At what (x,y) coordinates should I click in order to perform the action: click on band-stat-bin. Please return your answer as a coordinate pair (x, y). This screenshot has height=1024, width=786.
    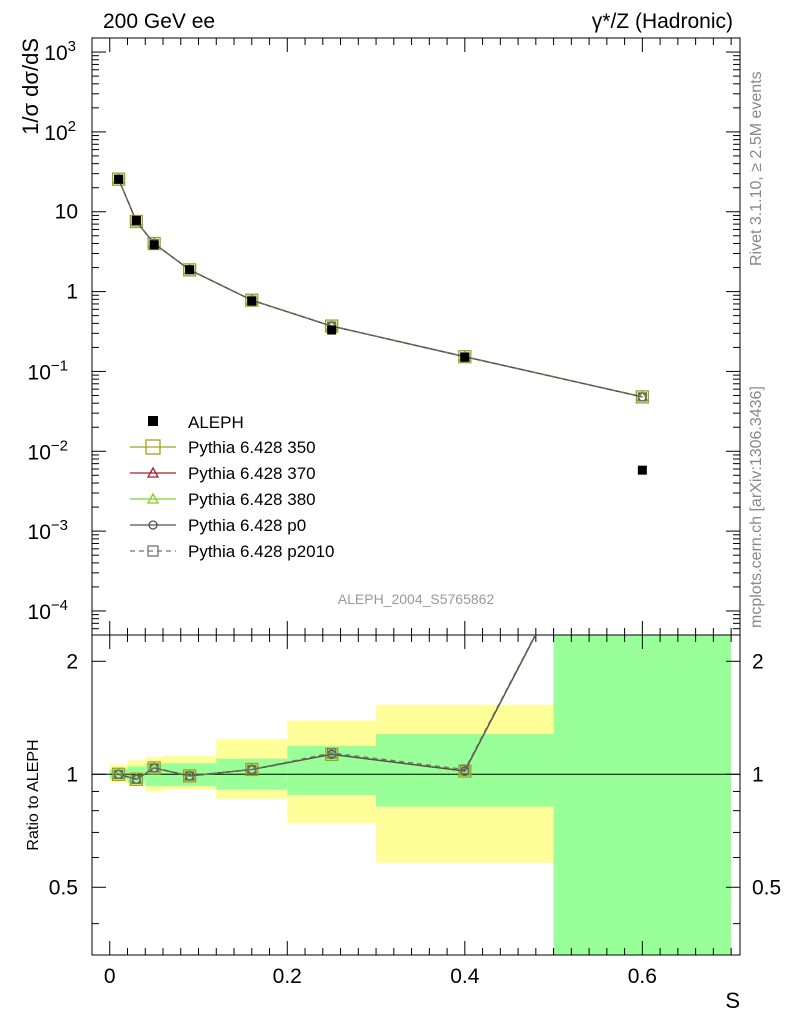
    Looking at the image, I should click on (642, 795).